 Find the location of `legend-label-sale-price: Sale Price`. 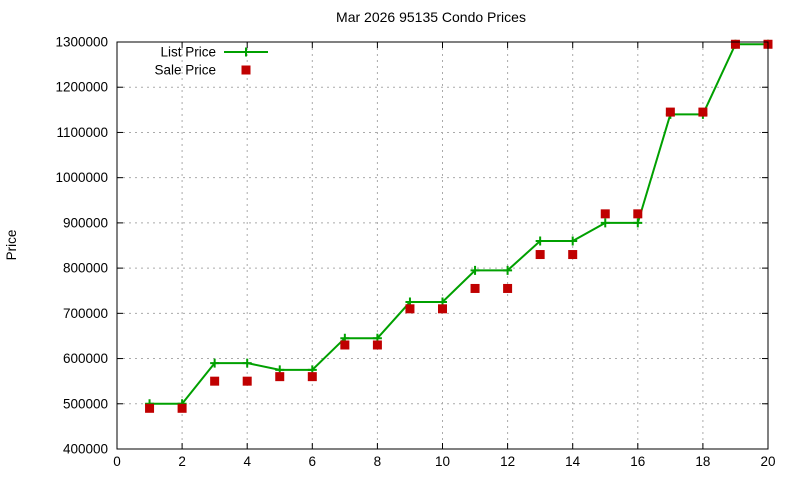

legend-label-sale-price: Sale Price is located at coordinates (185, 70).